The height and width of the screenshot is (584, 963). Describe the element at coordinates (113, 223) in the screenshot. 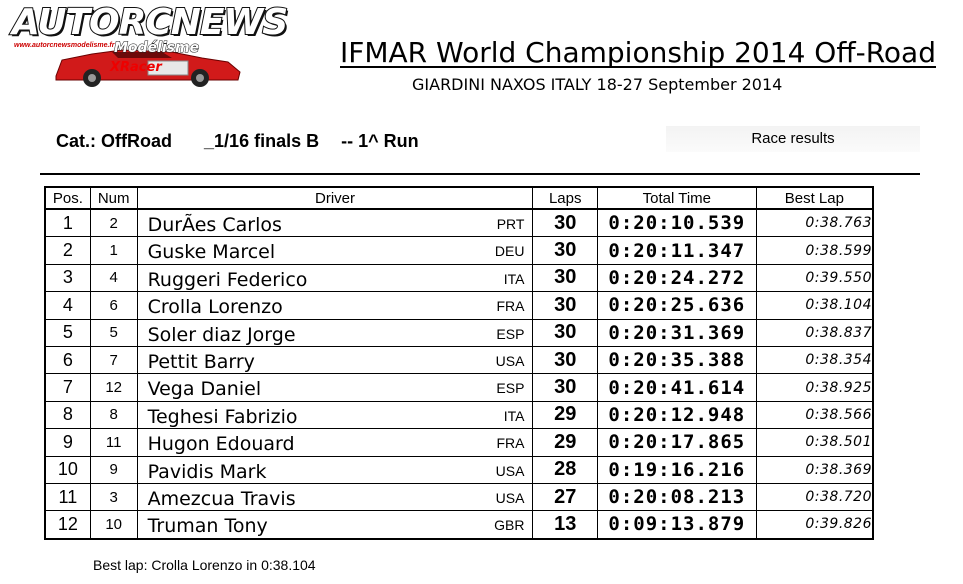

I see `cell-num: 2` at that location.